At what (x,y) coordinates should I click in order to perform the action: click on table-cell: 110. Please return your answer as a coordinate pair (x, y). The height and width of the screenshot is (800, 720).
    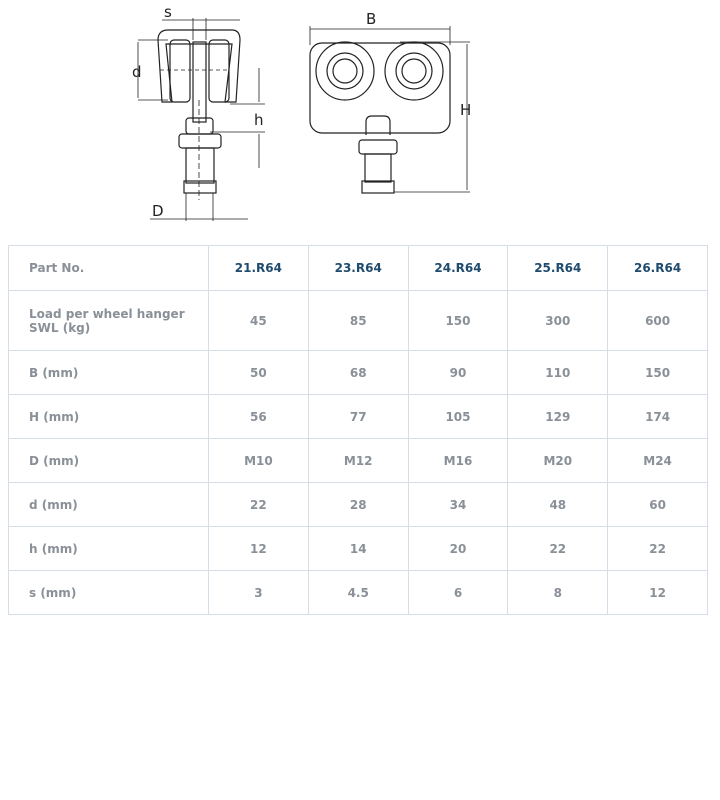
    Looking at the image, I should click on (558, 372).